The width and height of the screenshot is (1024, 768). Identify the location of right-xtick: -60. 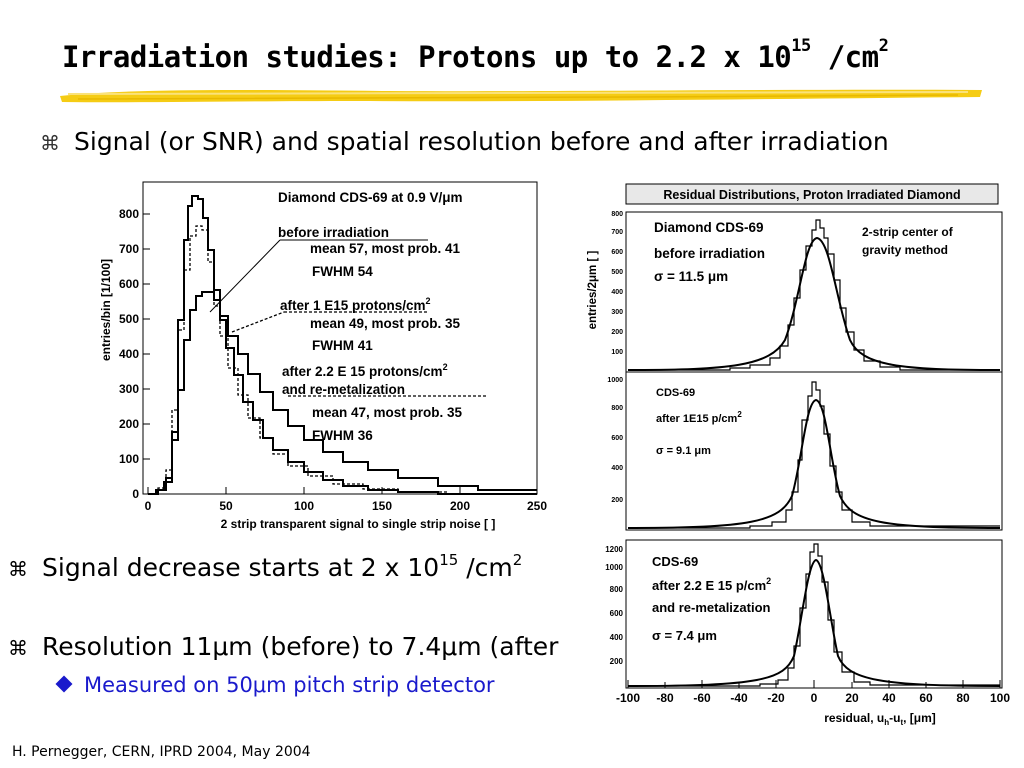
(702, 698).